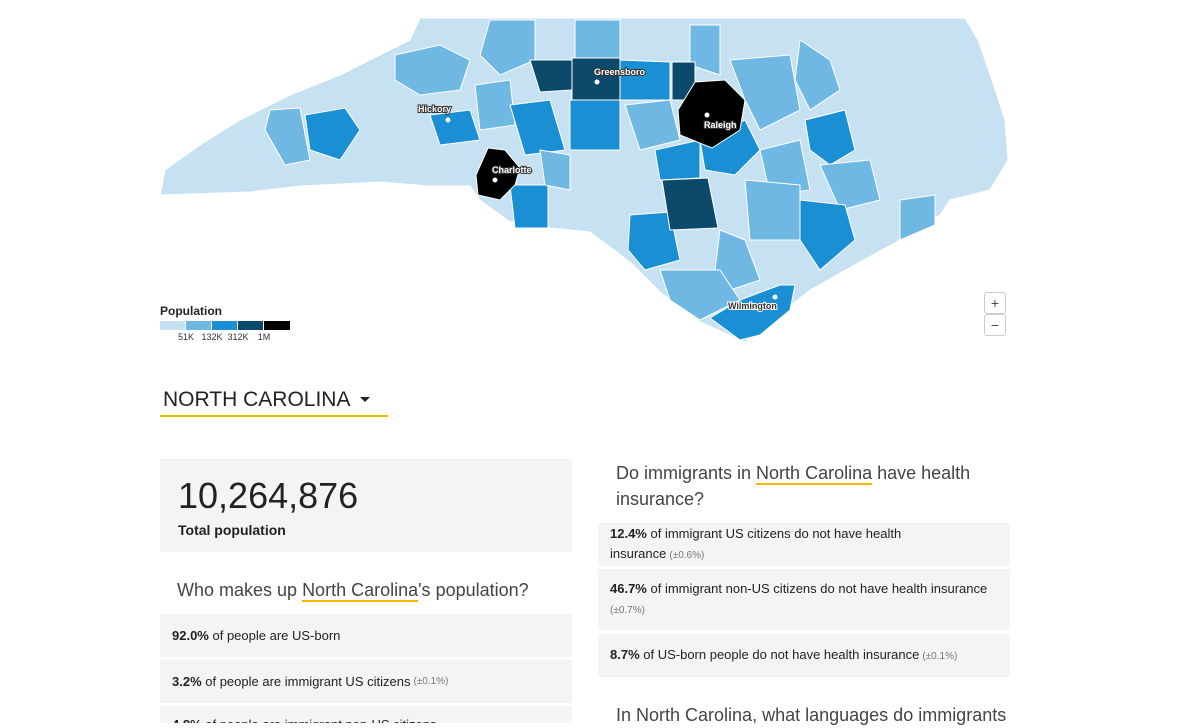 The width and height of the screenshot is (1200, 728). What do you see at coordinates (627, 610) in the screenshot?
I see `margin: (±0.7%)` at bounding box center [627, 610].